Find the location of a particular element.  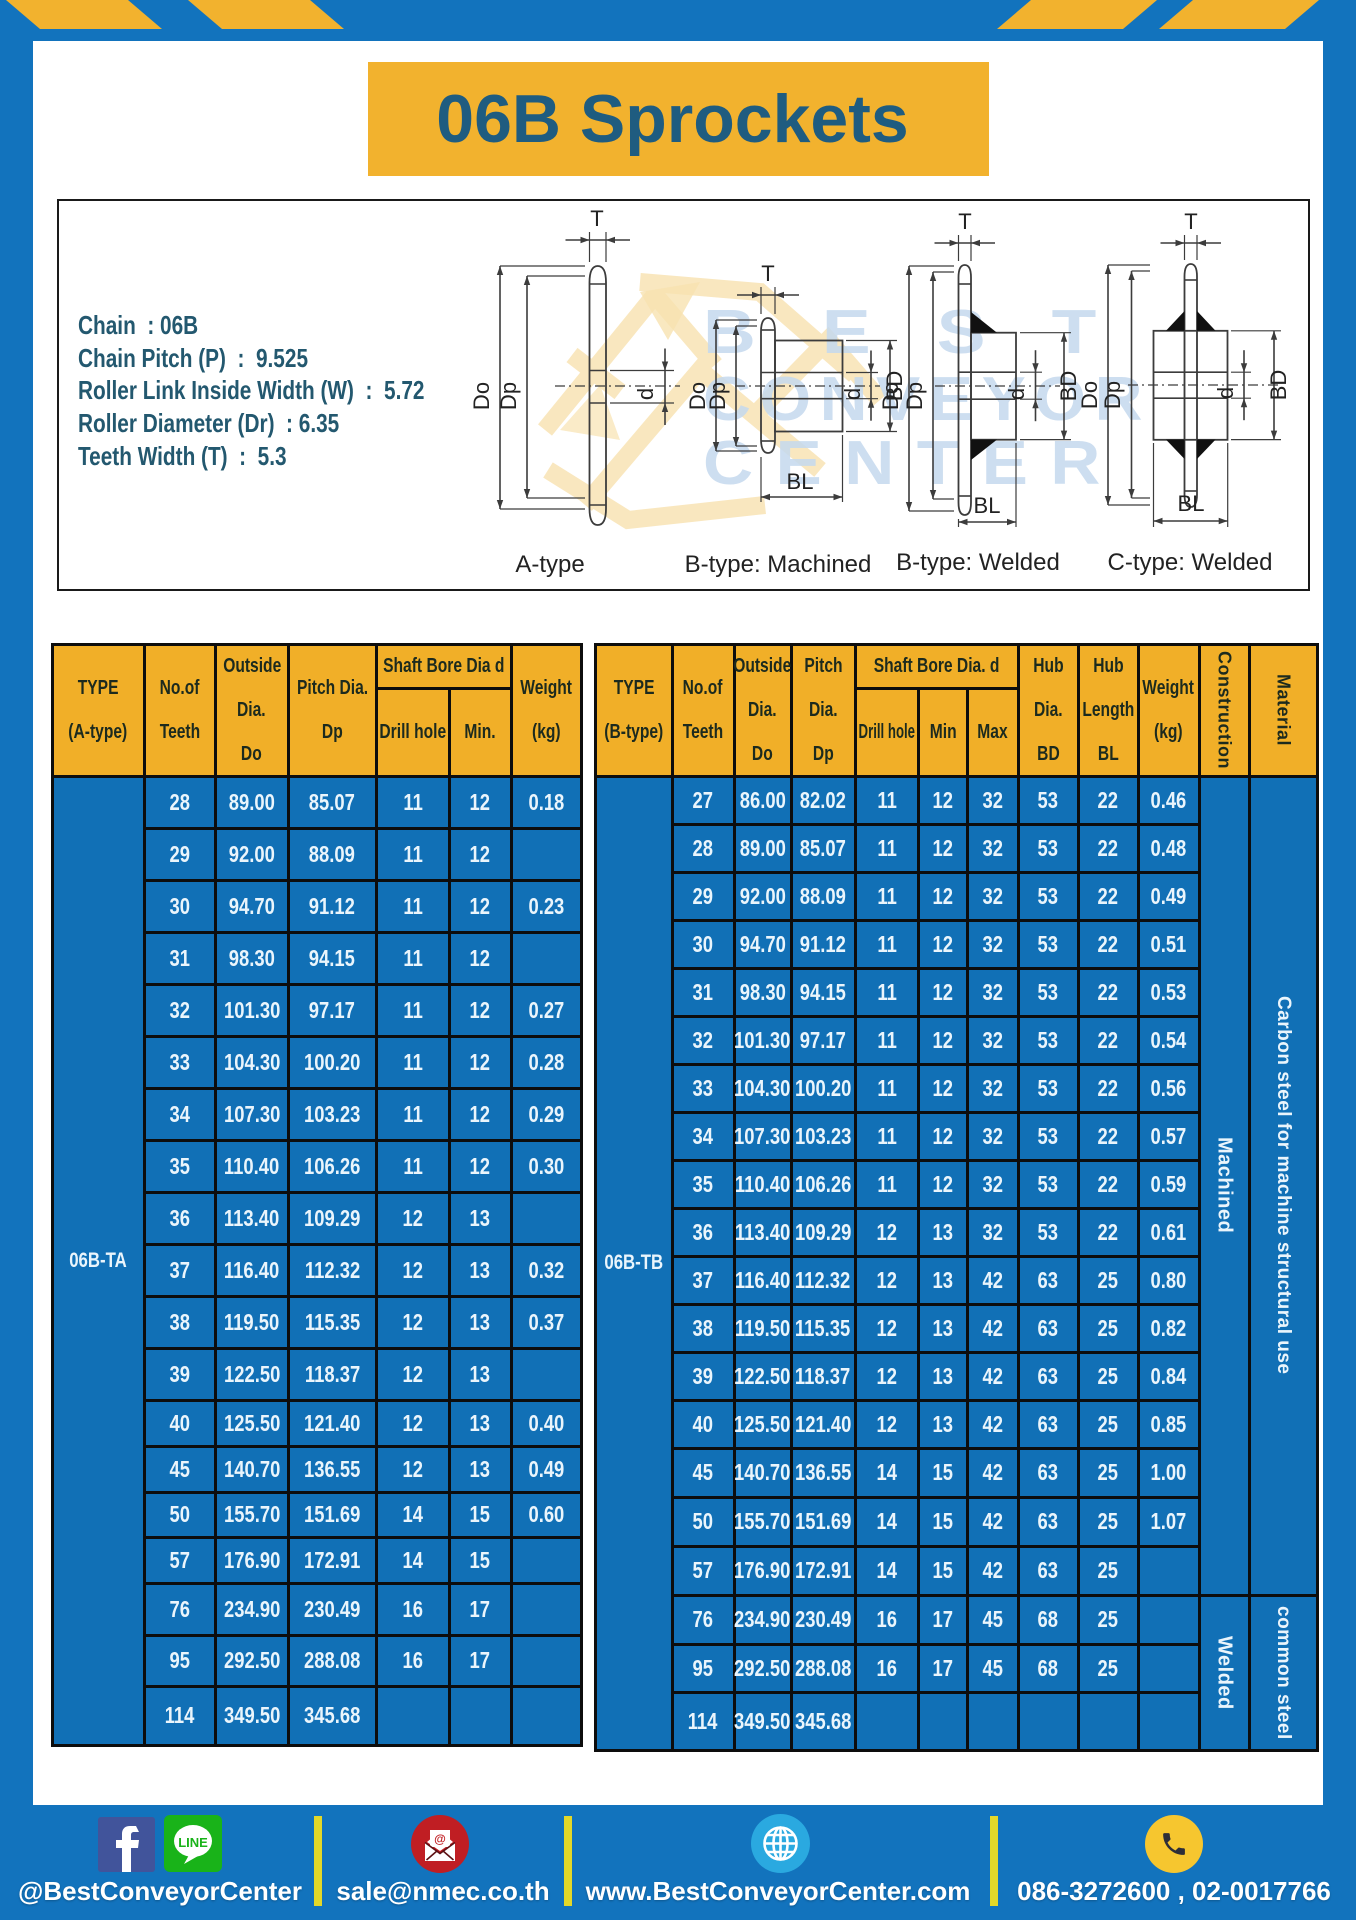

svg-text: LINE is located at coordinates (193, 1842).